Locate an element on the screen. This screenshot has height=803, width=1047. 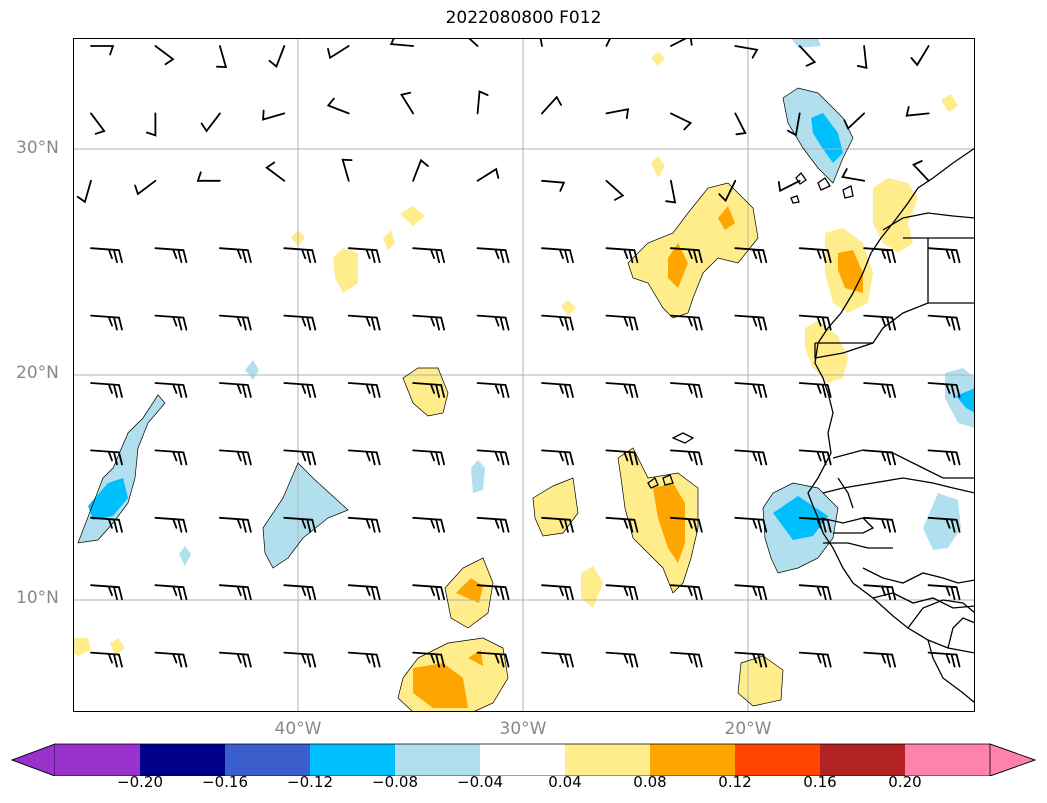
colorbar-tick-label: 0.12 is located at coordinates (735, 782).